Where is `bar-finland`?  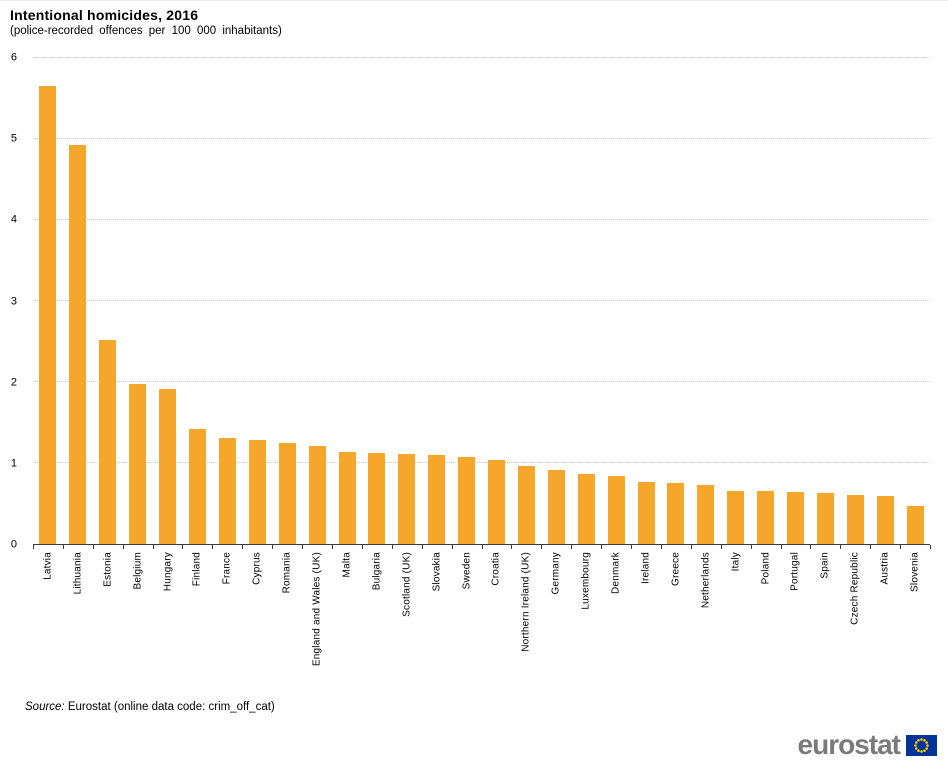 bar-finland is located at coordinates (197, 486).